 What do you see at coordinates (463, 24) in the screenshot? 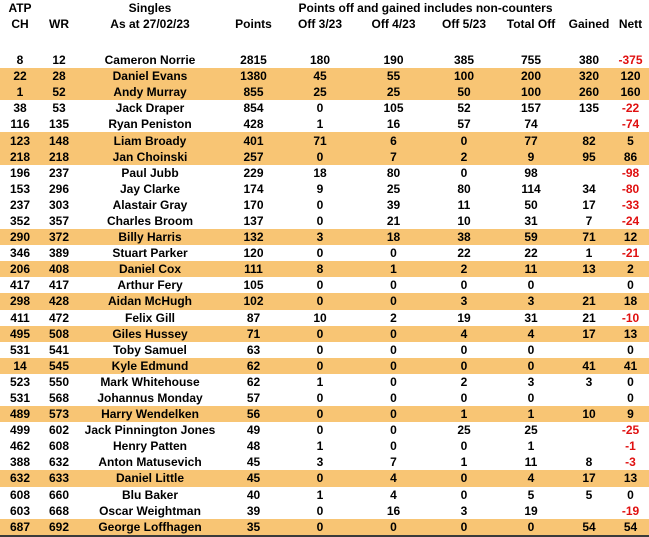
I see `column-header: Off 5/23` at bounding box center [463, 24].